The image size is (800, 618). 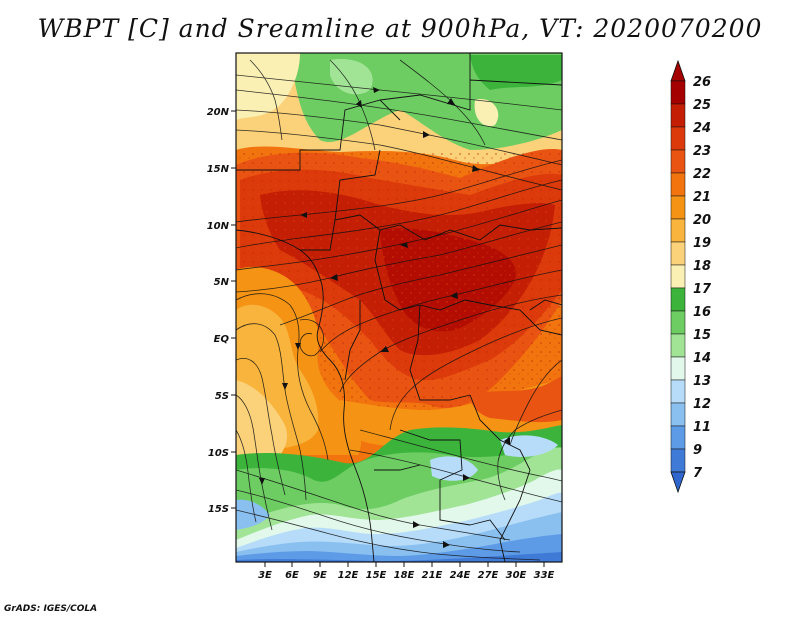 What do you see at coordinates (348, 575) in the screenshot?
I see `lon-label: 12E` at bounding box center [348, 575].